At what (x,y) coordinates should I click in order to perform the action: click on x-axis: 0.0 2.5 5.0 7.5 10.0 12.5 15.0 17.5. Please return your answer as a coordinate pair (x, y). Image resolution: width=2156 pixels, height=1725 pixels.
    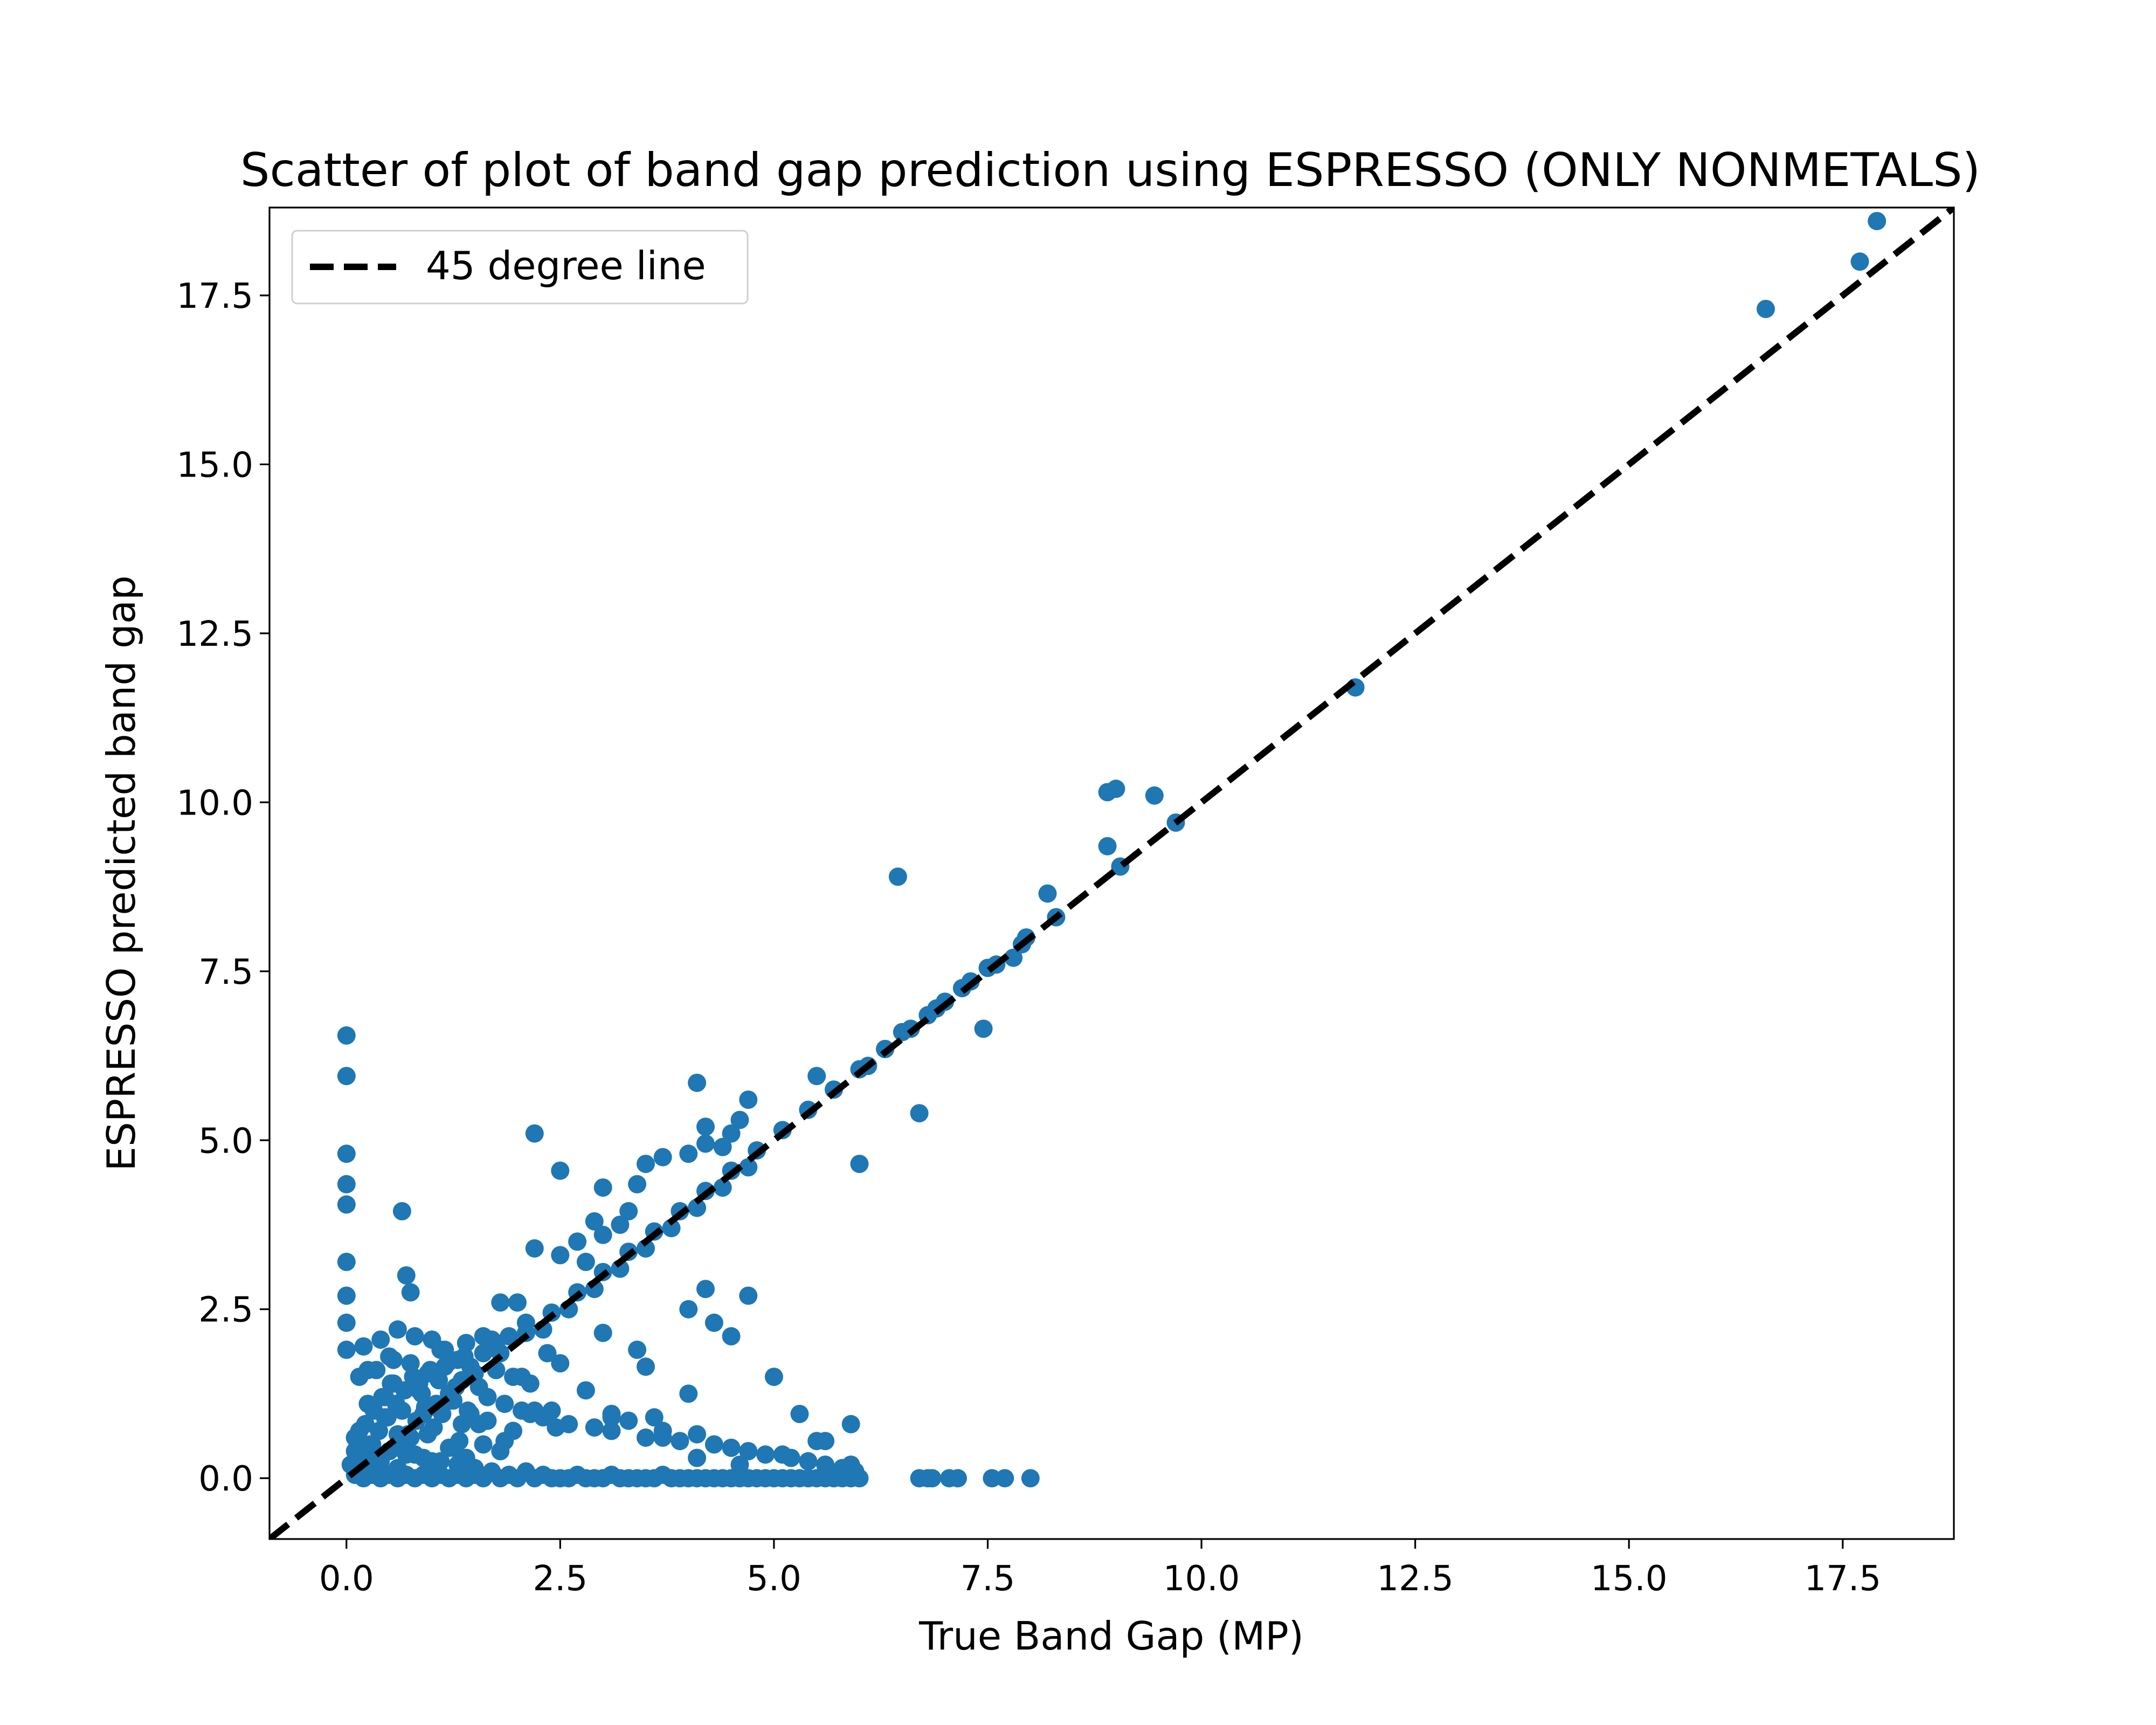
    Looking at the image, I should click on (1100, 1569).